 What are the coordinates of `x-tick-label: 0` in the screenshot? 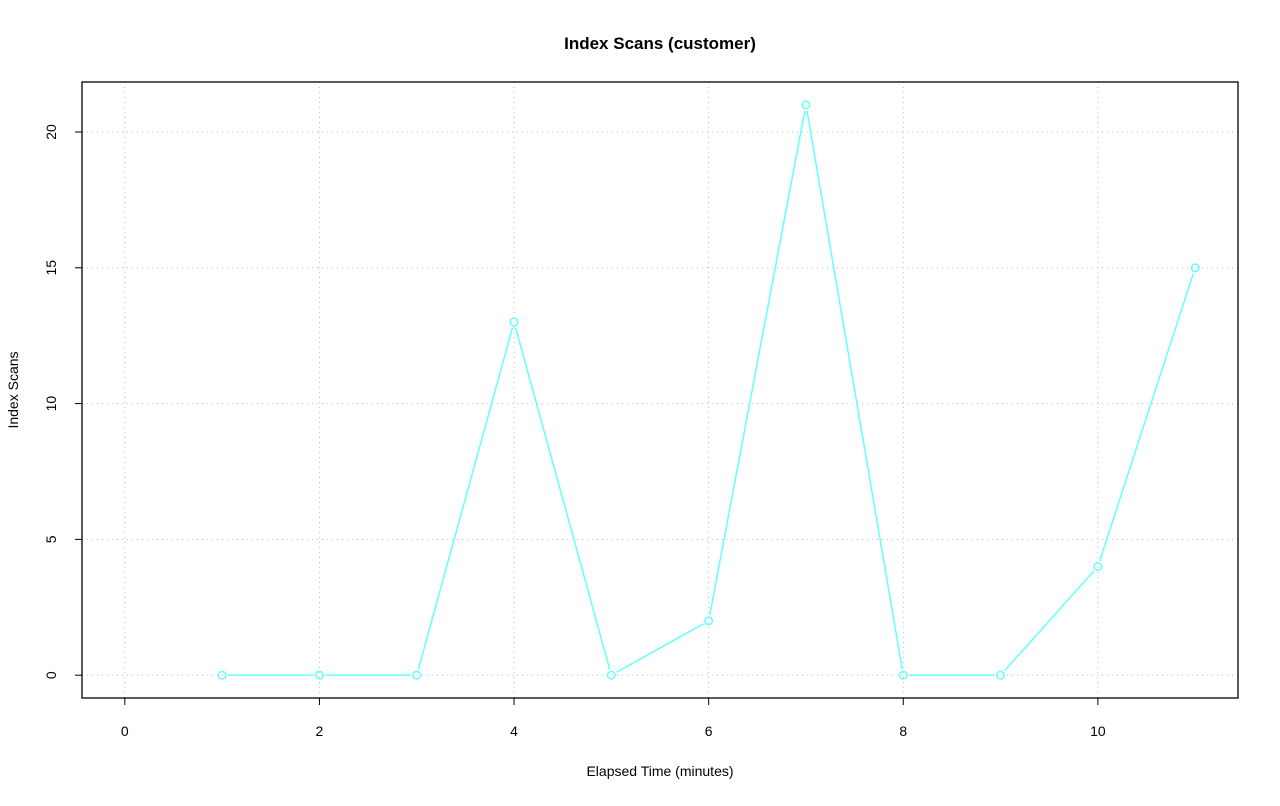 It's located at (125, 731).